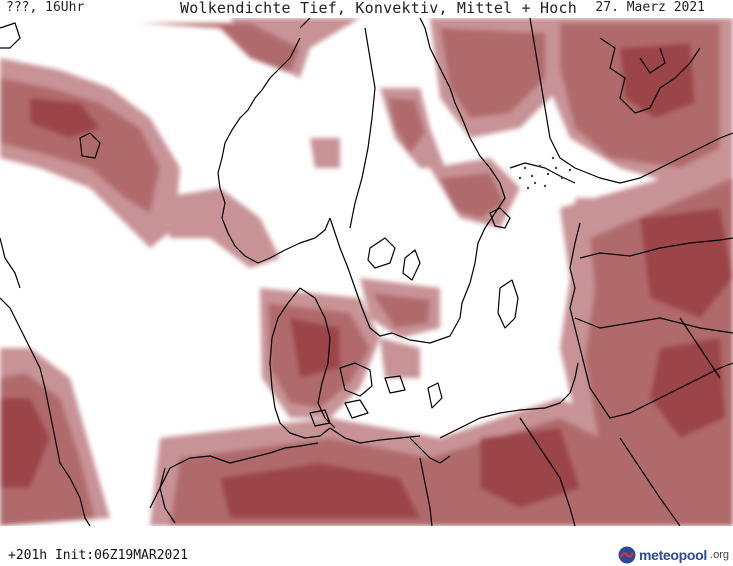 The image size is (733, 566). I want to click on logo-name: meteopool, so click(673, 555).